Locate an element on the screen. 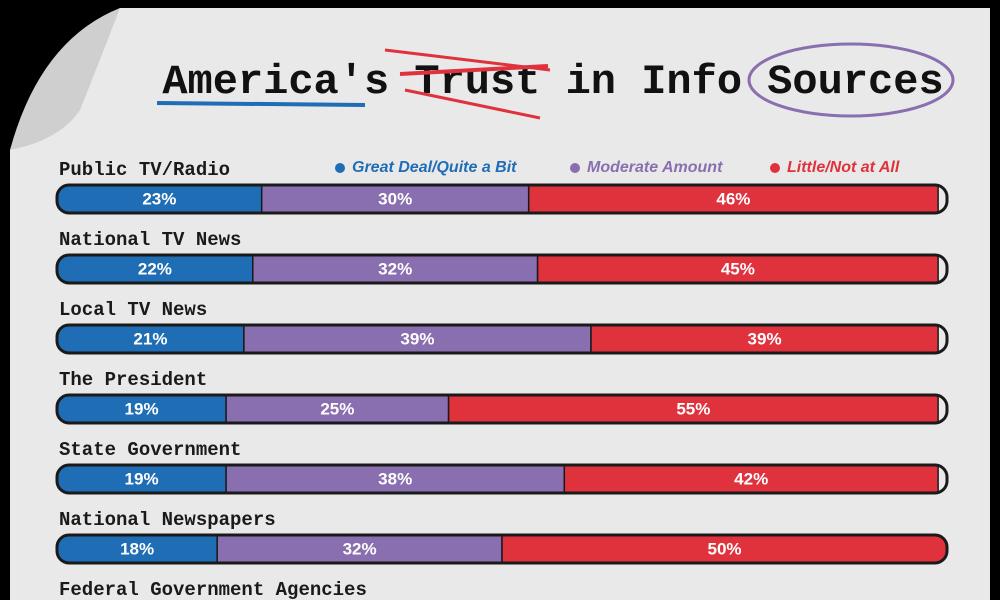 This screenshot has height=600, width=1000. value-label: 45% is located at coordinates (738, 268).